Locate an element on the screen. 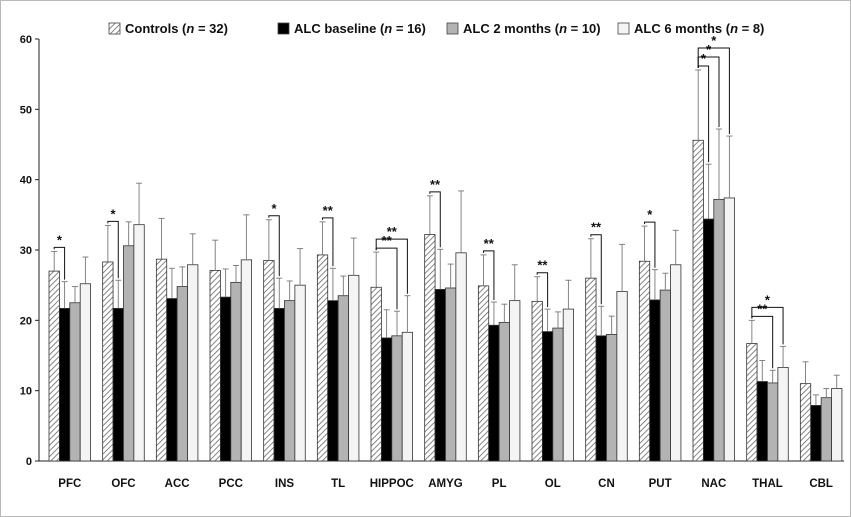  legend-count: = 16) is located at coordinates (409, 28).